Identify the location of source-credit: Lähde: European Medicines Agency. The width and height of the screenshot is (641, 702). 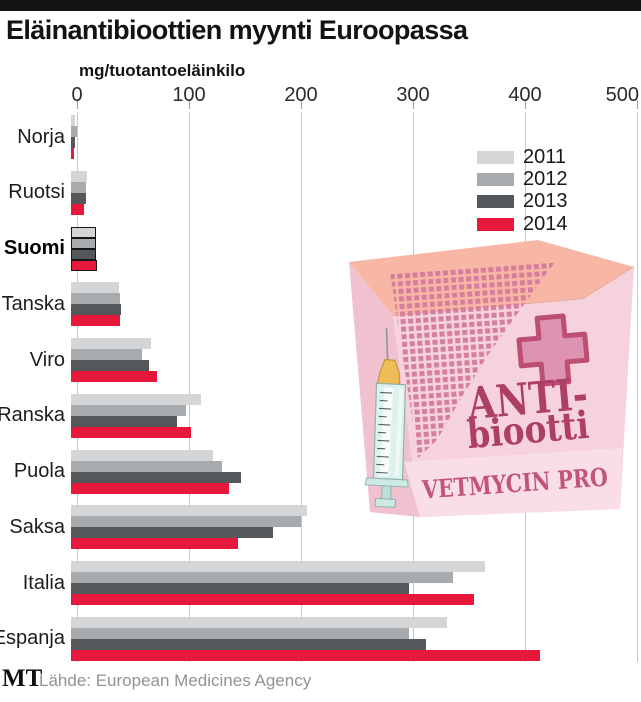
(175, 680).